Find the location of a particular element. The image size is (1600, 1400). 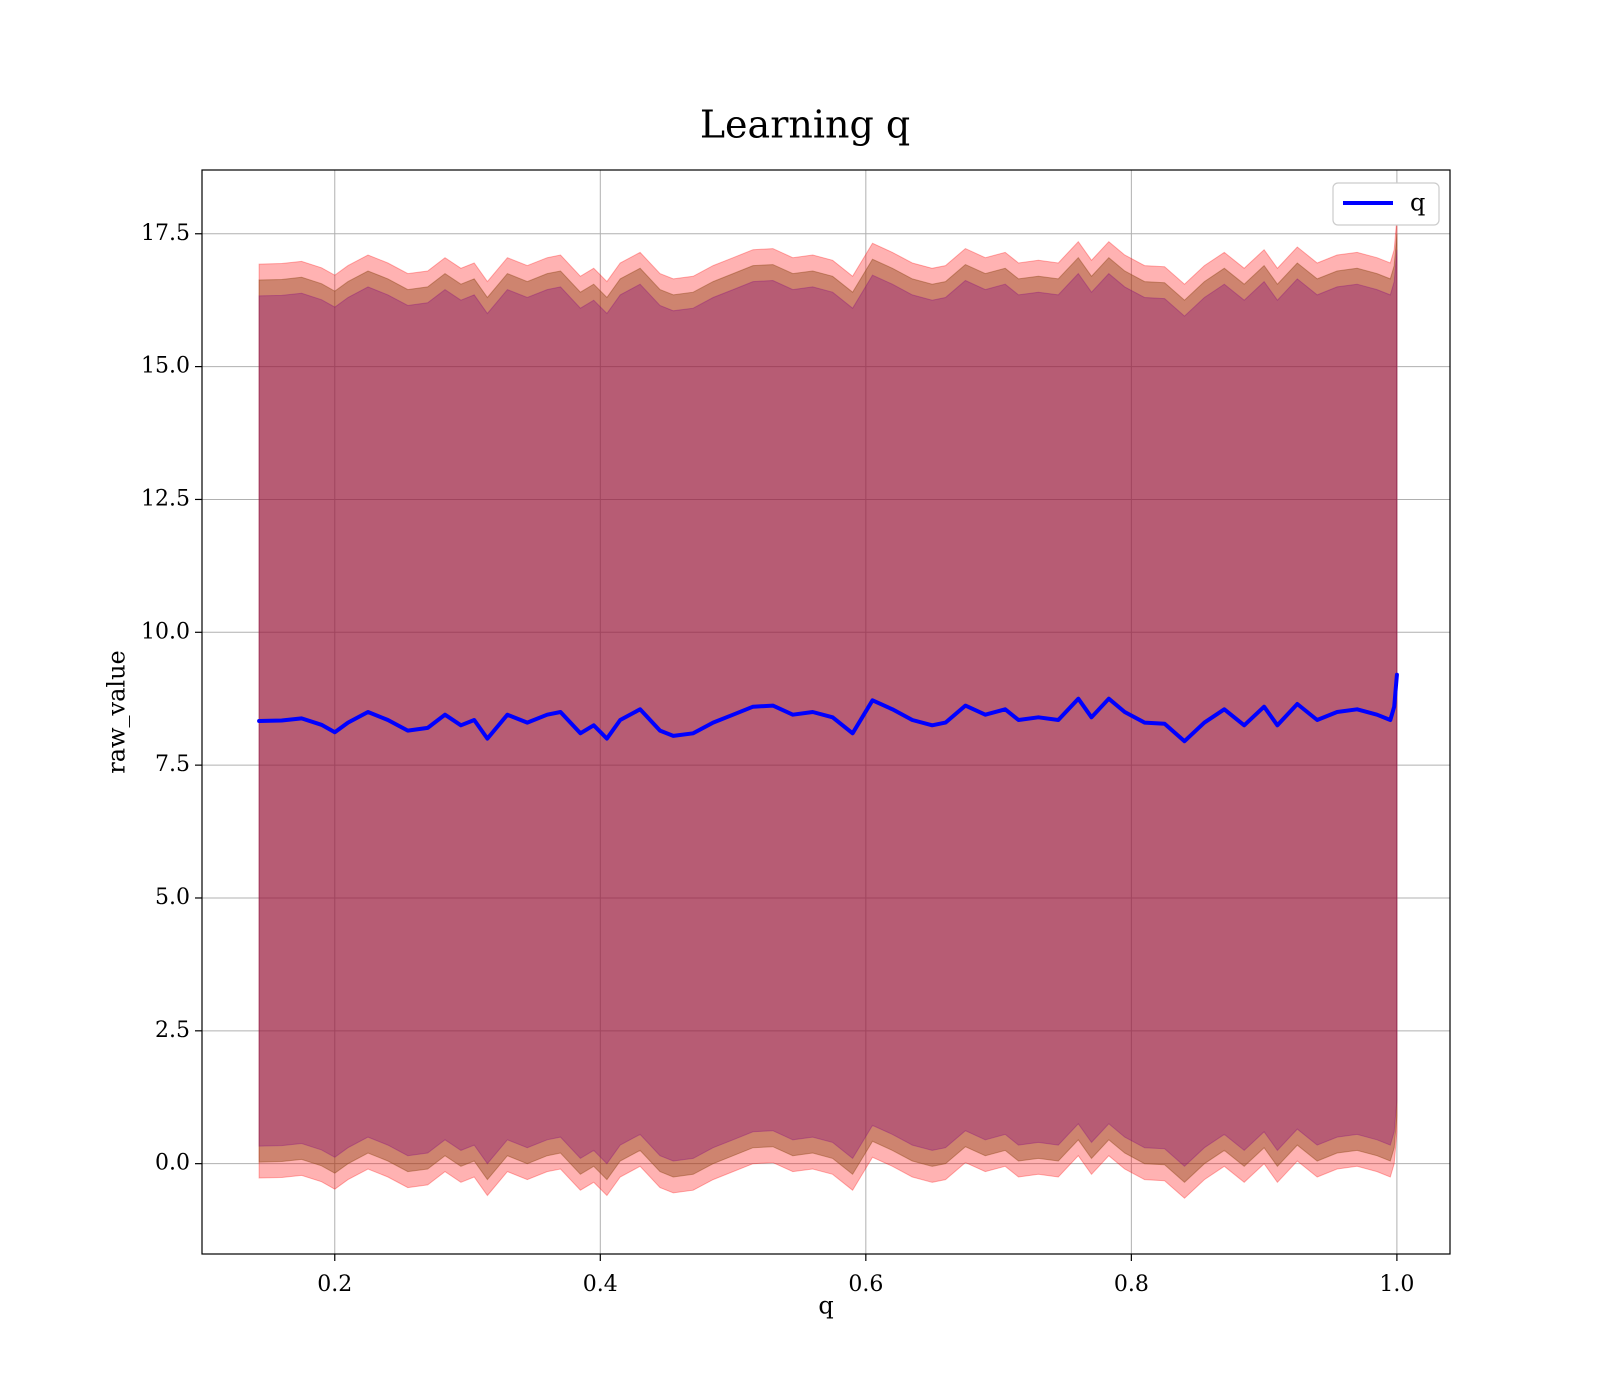

y-tick-label-2: 5.0 is located at coordinates (172, 897).